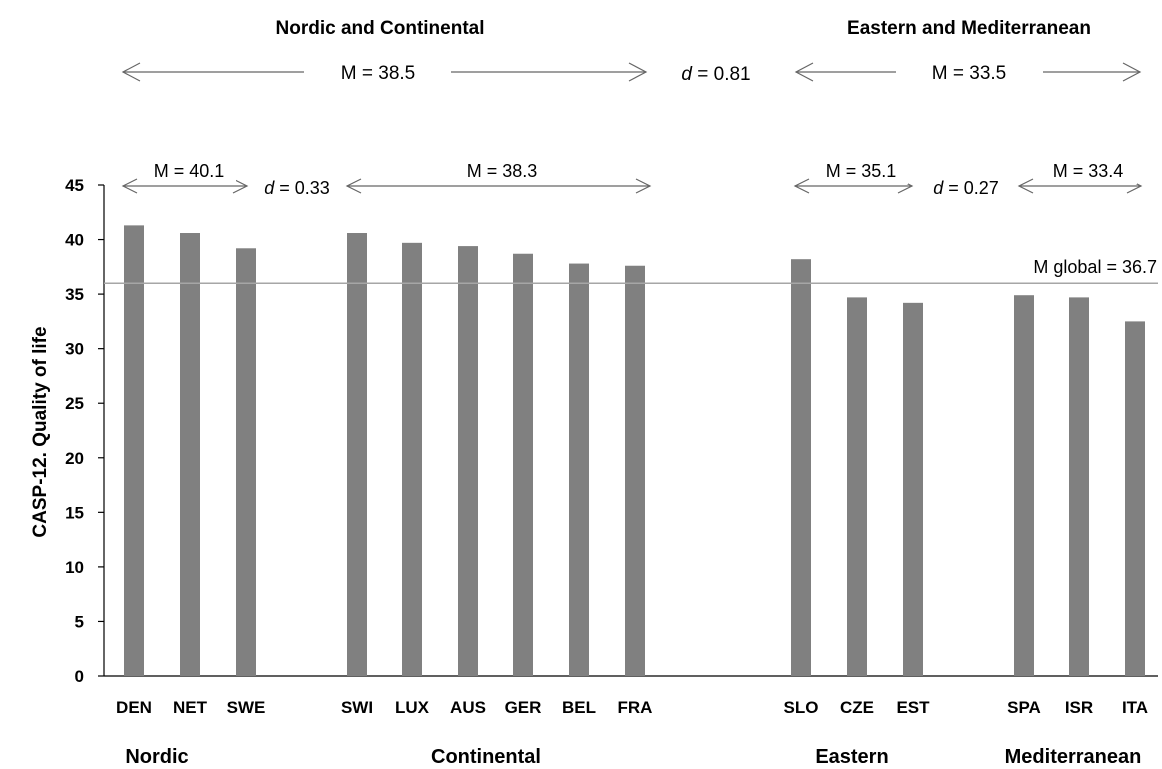 The image size is (1162, 769). I want to click on bar-ita, so click(1135, 498).